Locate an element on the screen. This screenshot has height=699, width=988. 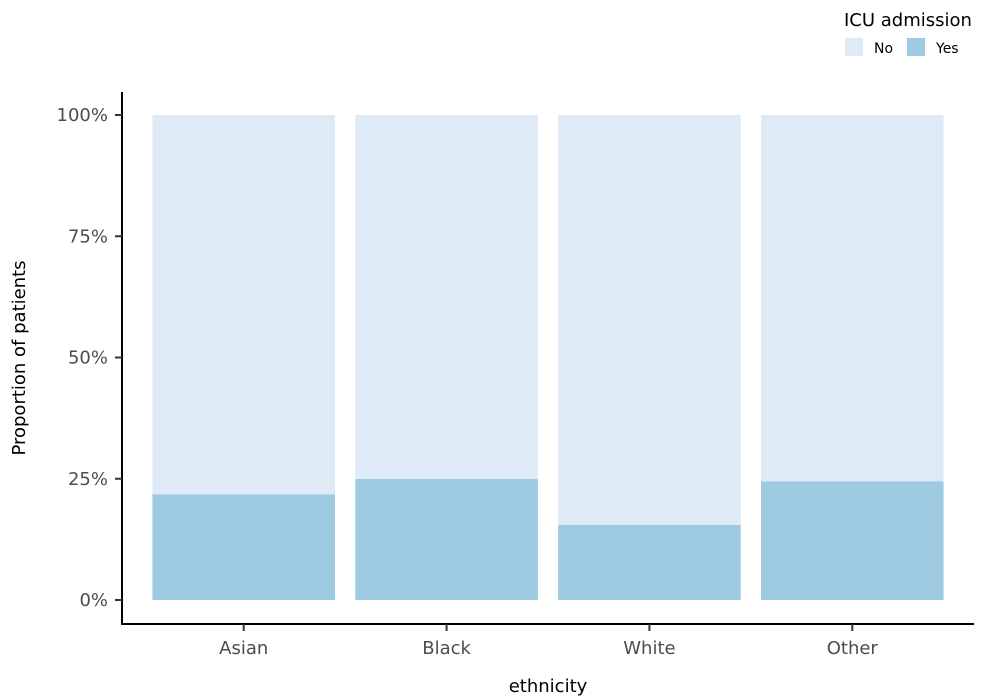
x-axis-ticks: Asian Black White Other is located at coordinates (548, 641).